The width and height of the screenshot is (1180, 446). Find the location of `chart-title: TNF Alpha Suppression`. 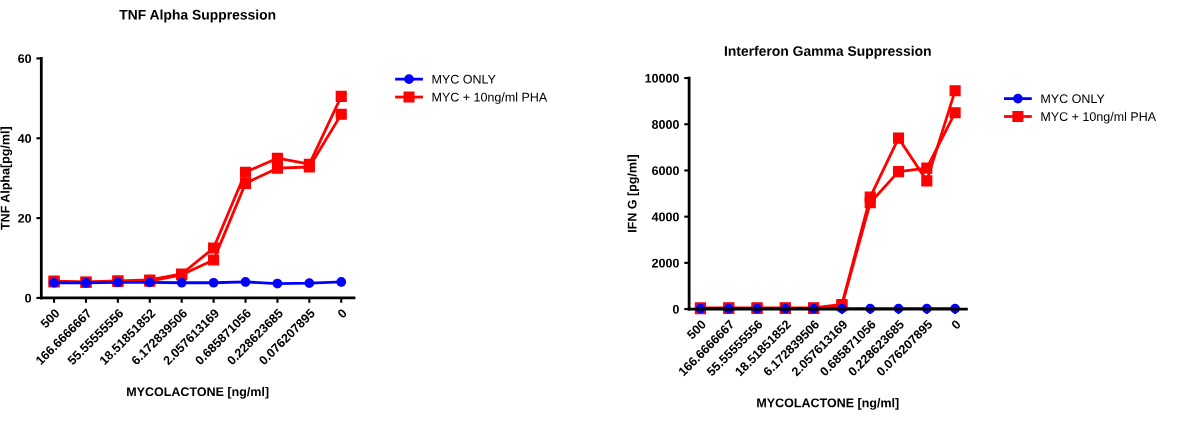

chart-title: TNF Alpha Suppression is located at coordinates (197, 16).